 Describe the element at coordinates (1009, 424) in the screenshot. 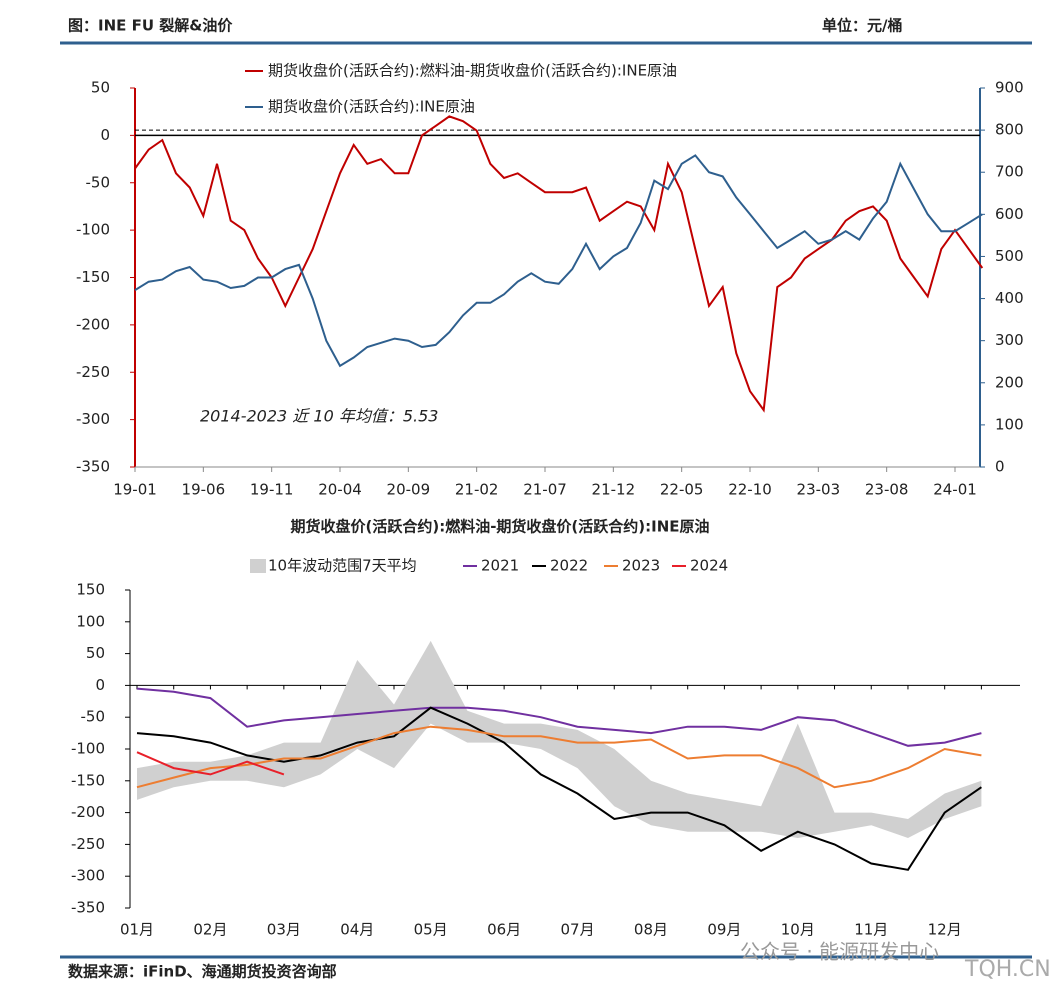

I see `y2-tick-label: 100` at that location.